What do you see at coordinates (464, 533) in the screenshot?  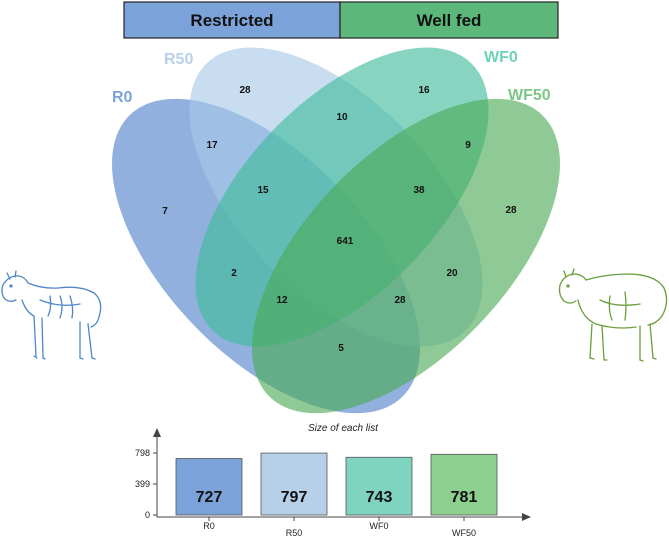 I see `x-tick-label: WF50` at bounding box center [464, 533].